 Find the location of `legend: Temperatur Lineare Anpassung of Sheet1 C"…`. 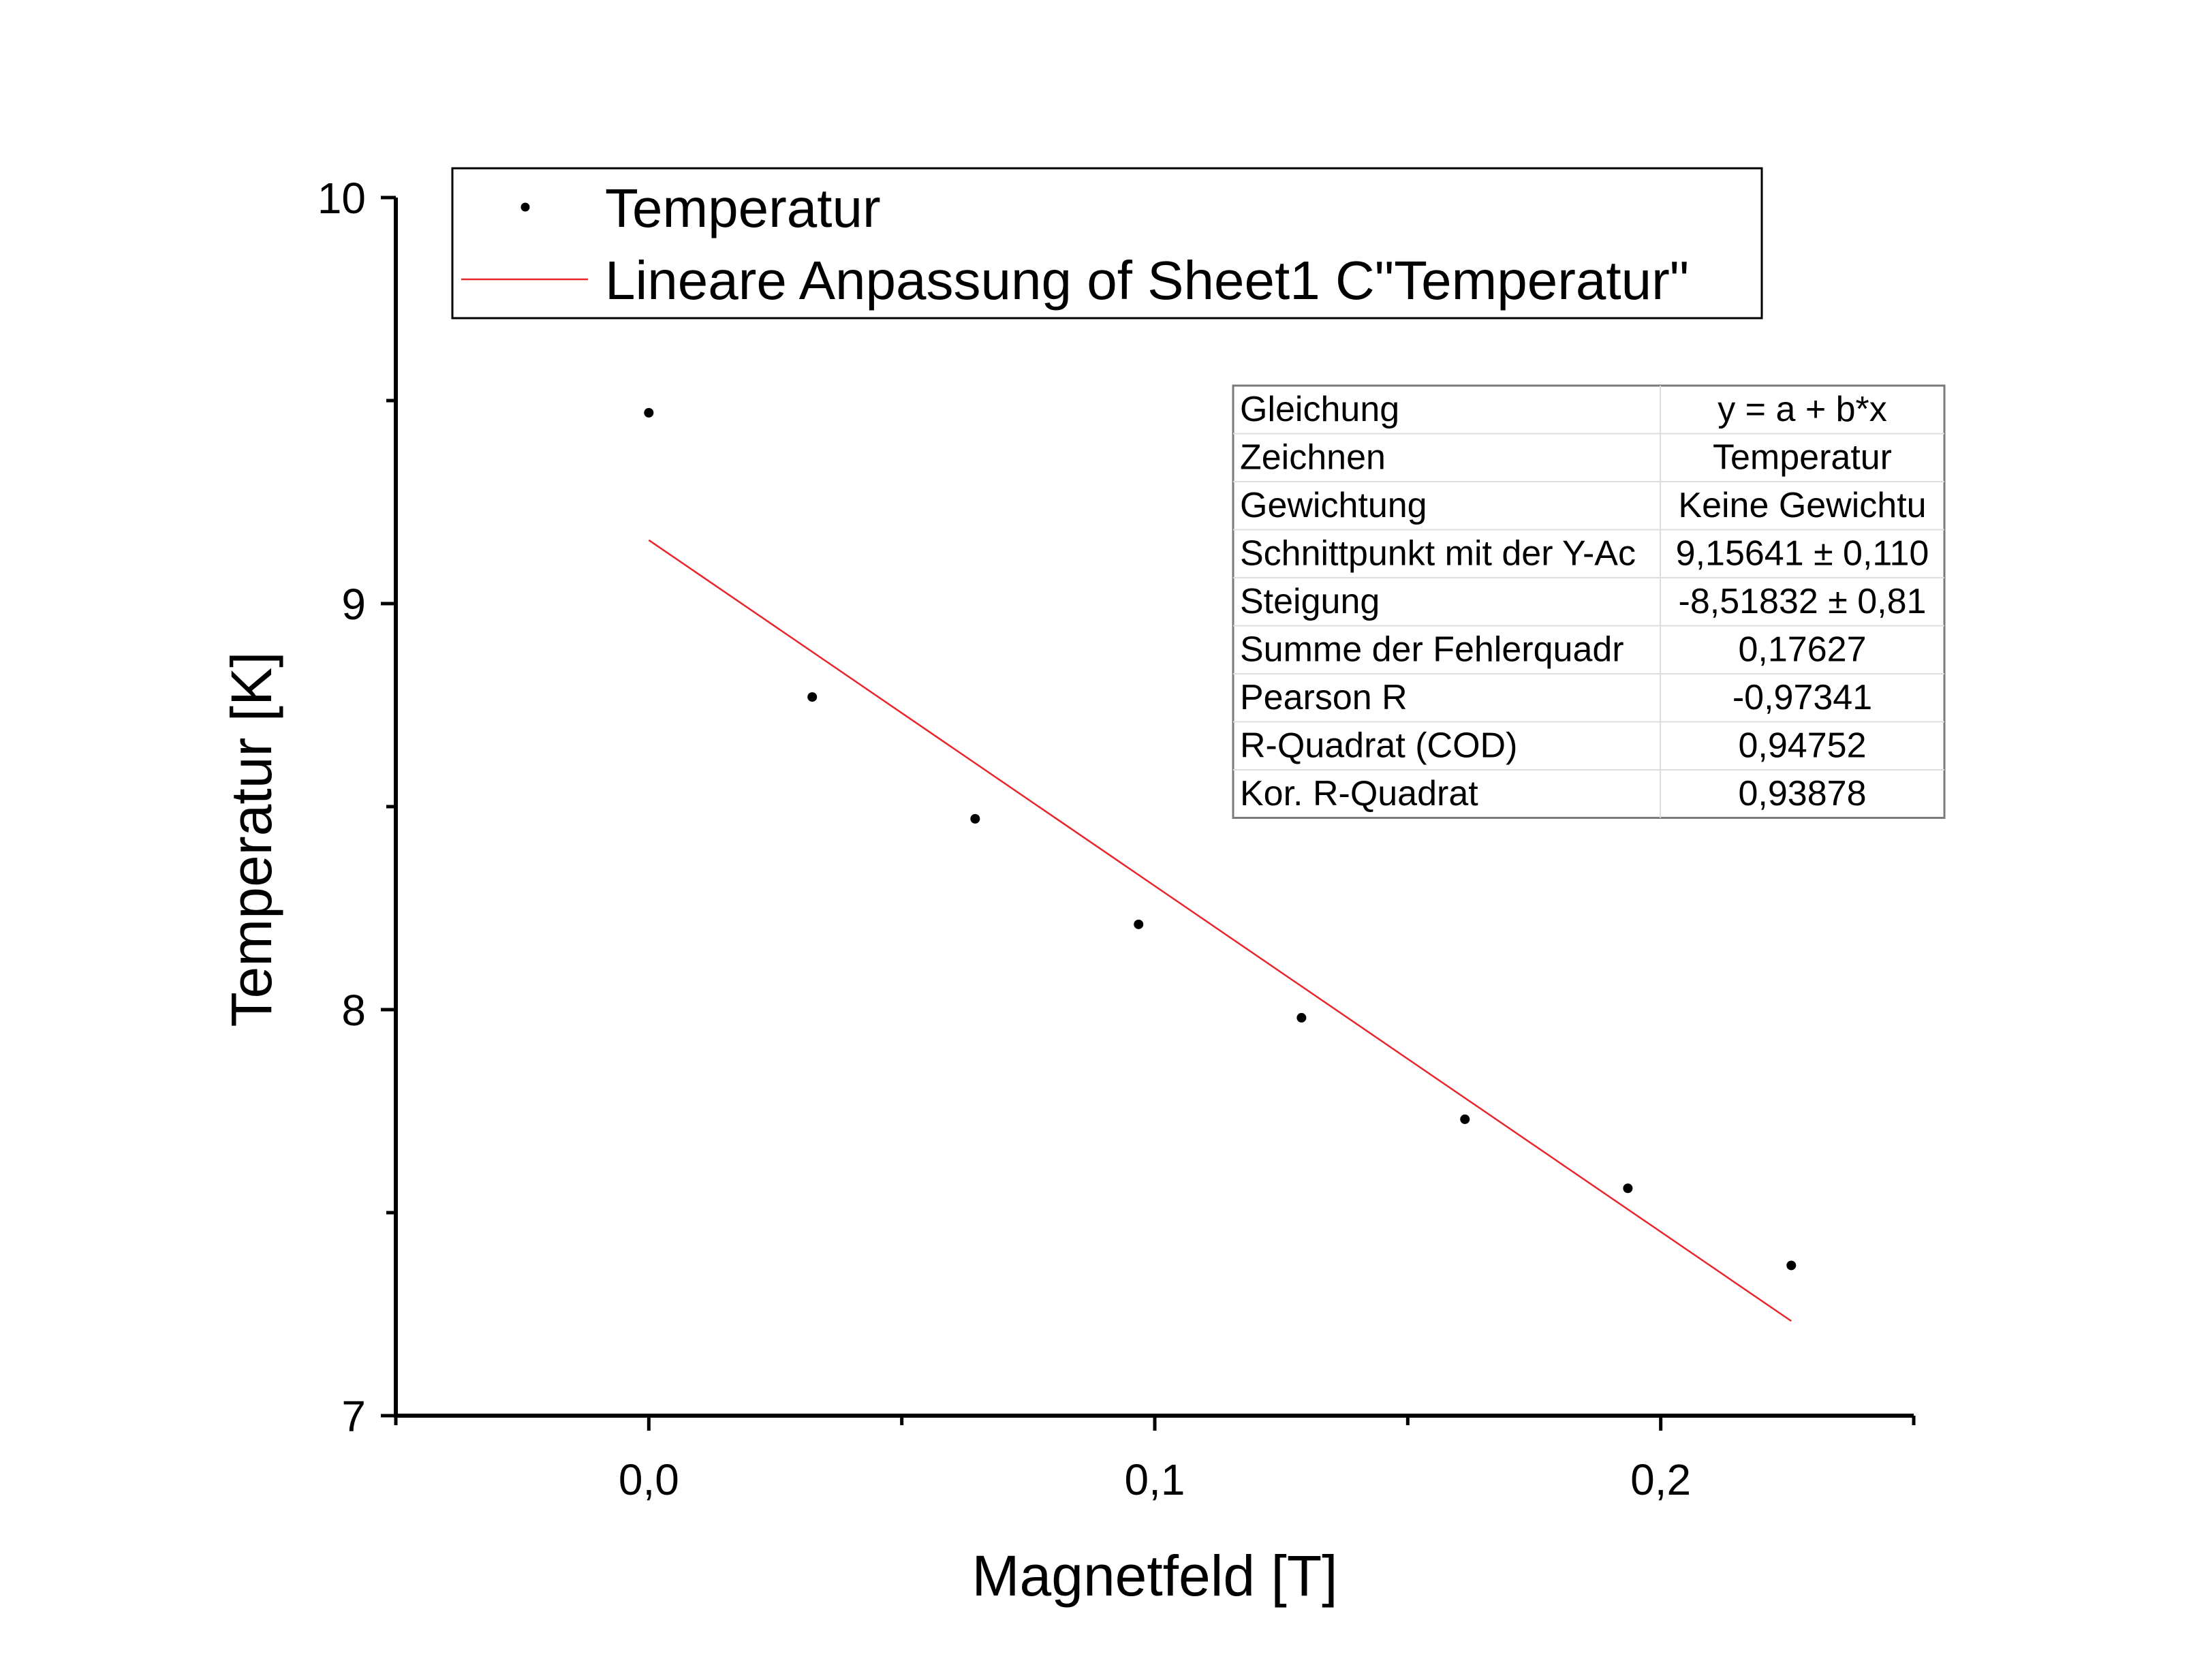

legend: Temperatur Lineare Anpassung of Sheet1 C"… is located at coordinates (1107, 243).